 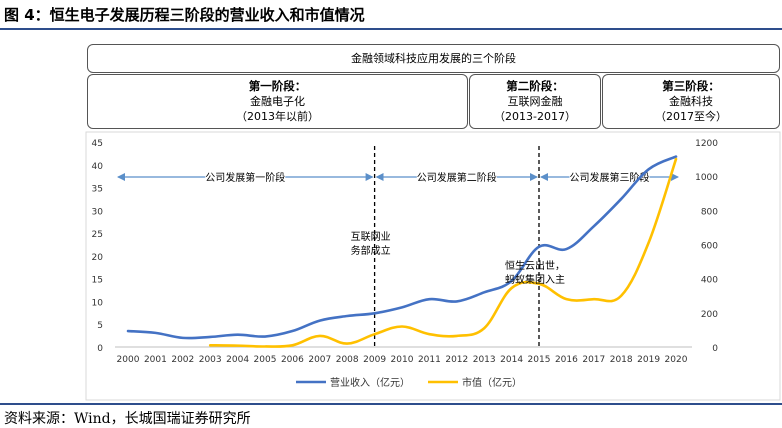 What do you see at coordinates (706, 178) in the screenshot?
I see `right-tick-label: 1000` at bounding box center [706, 178].